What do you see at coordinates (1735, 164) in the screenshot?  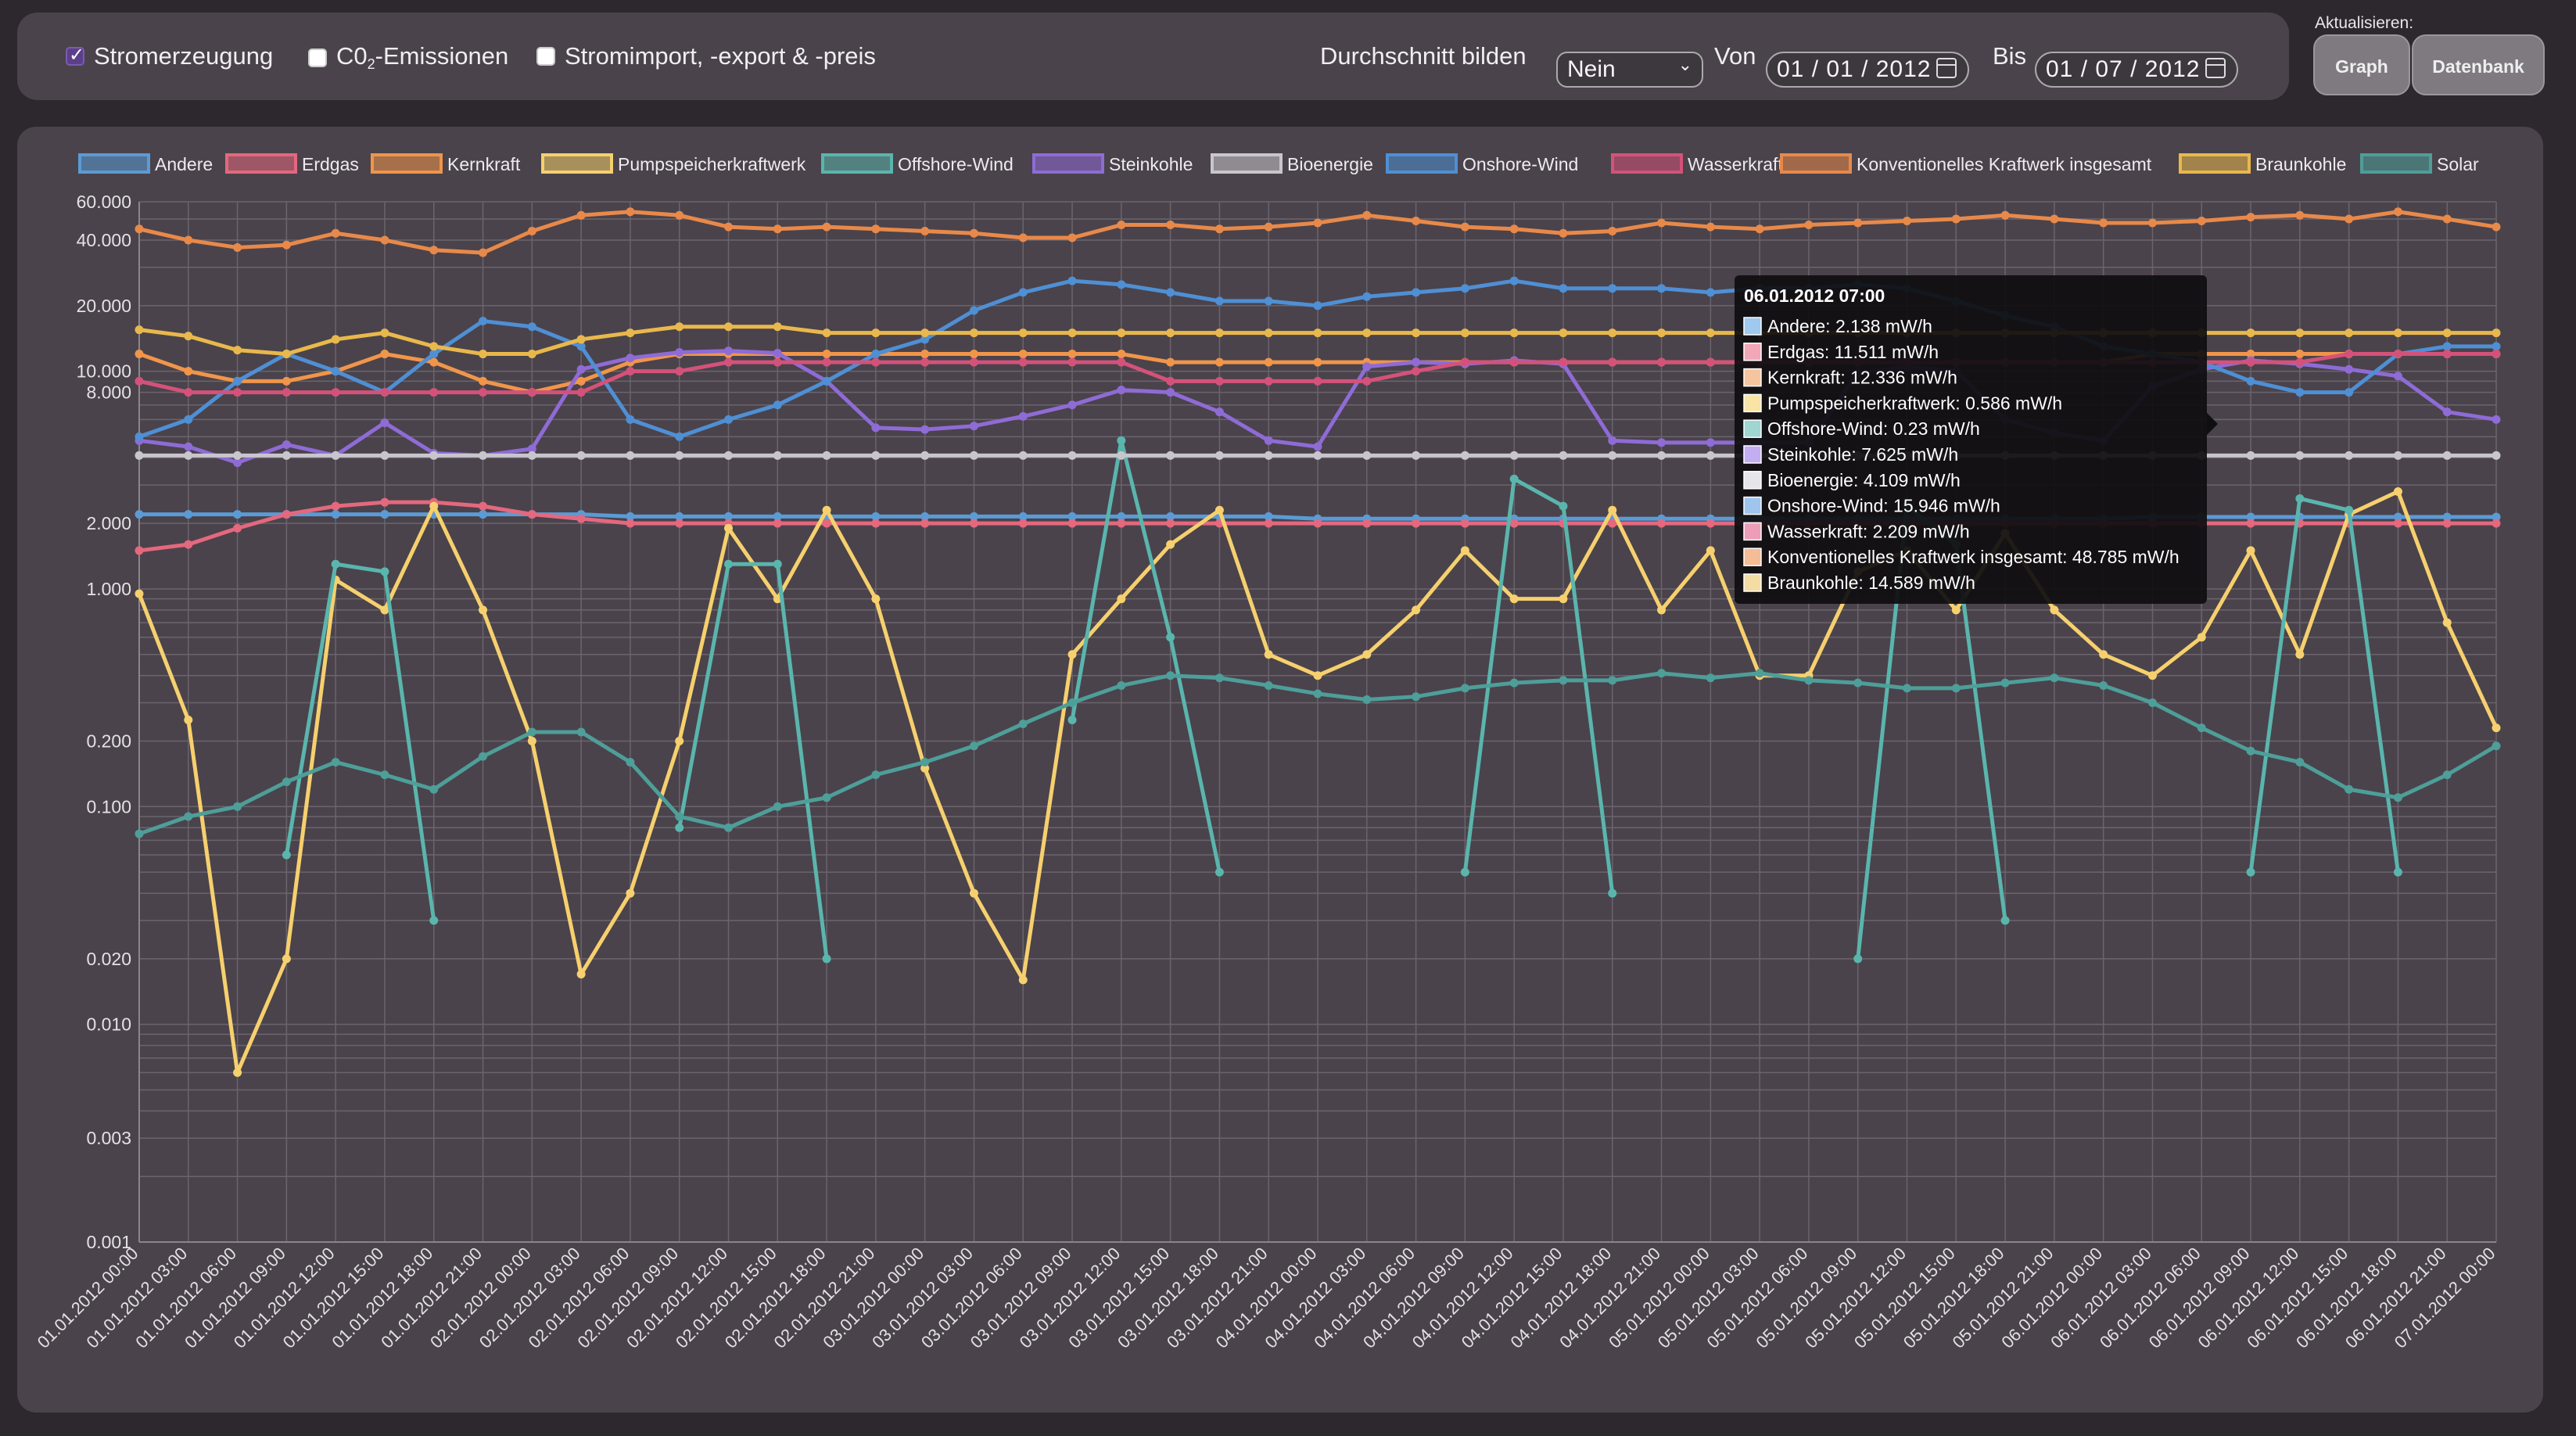 I see `legend-label: Wasserkraft` at bounding box center [1735, 164].